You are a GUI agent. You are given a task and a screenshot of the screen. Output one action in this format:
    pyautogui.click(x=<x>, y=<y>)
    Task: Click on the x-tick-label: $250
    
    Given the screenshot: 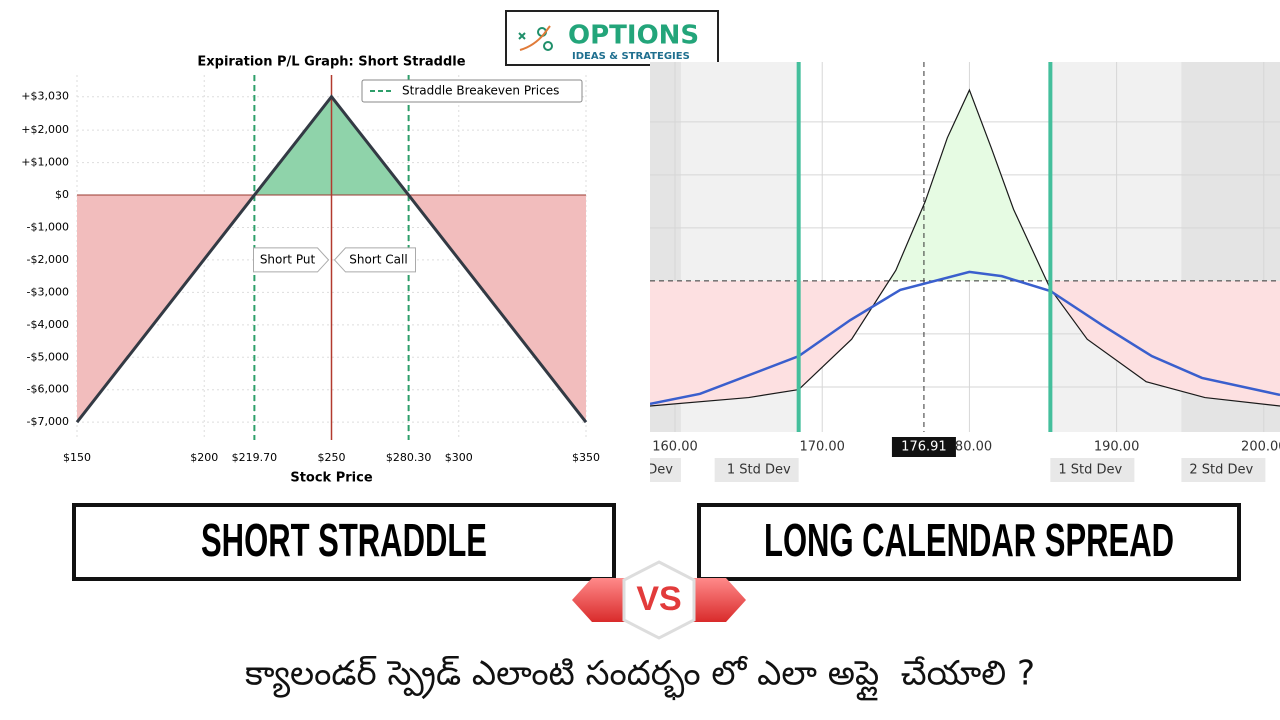 What is the action you would take?
    pyautogui.click(x=332, y=457)
    